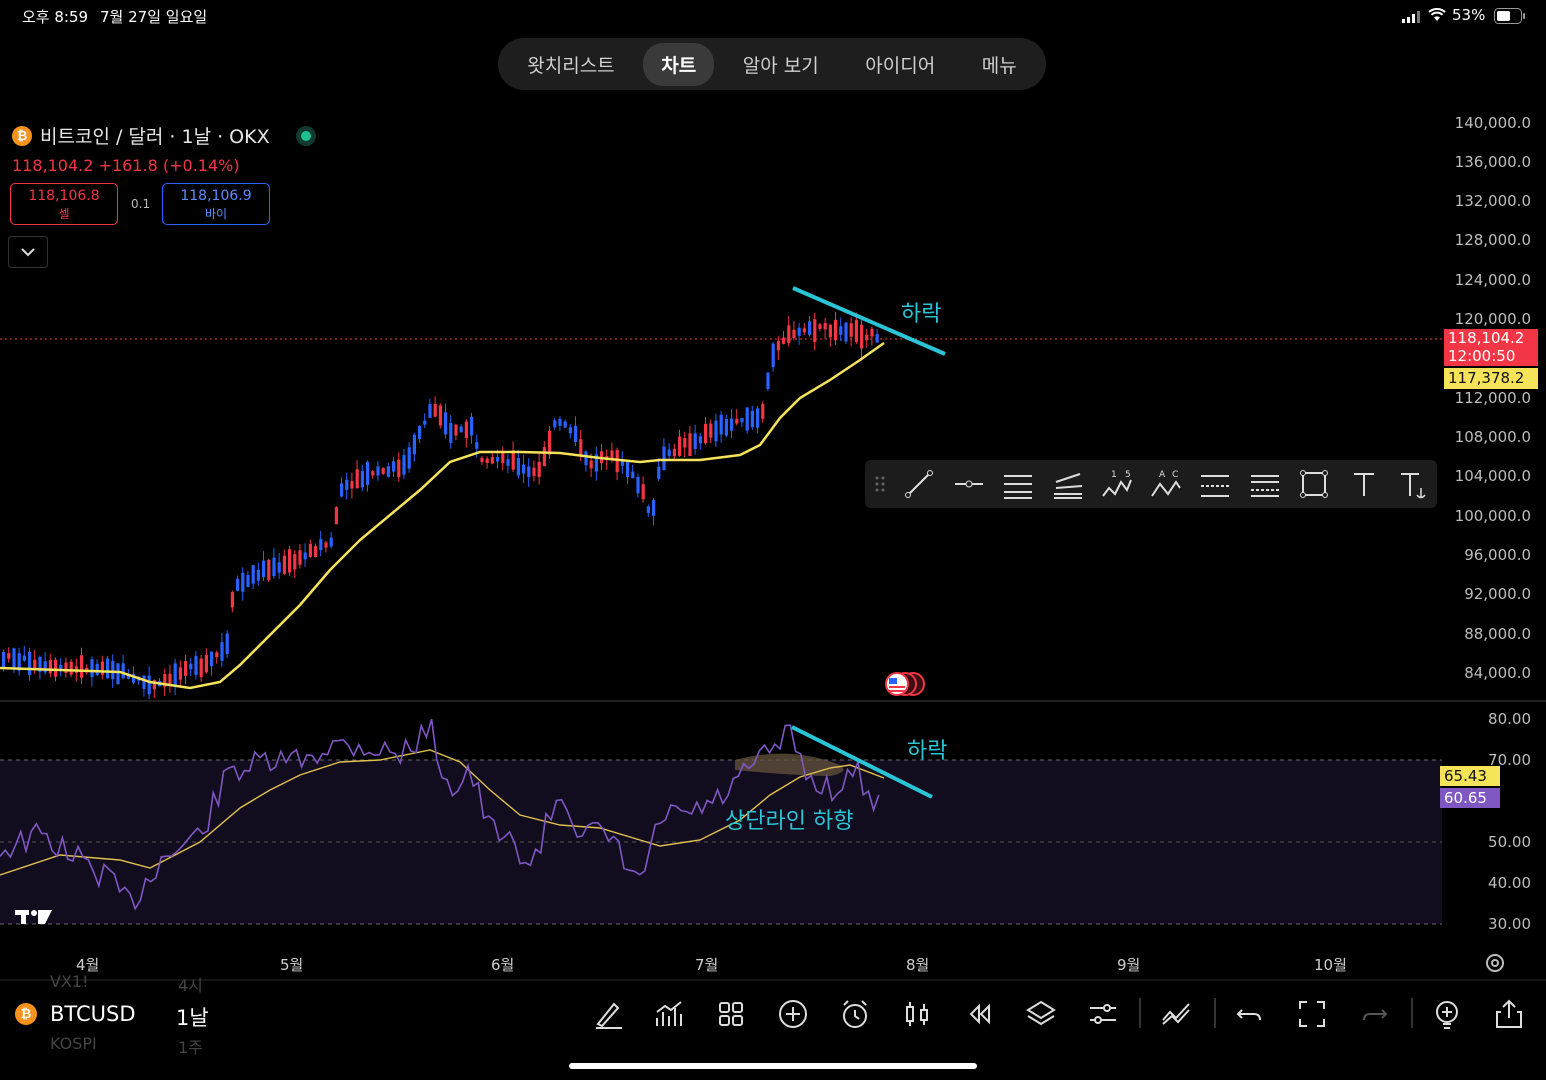  What do you see at coordinates (64, 214) in the screenshot?
I see `sell-label: 셀` at bounding box center [64, 214].